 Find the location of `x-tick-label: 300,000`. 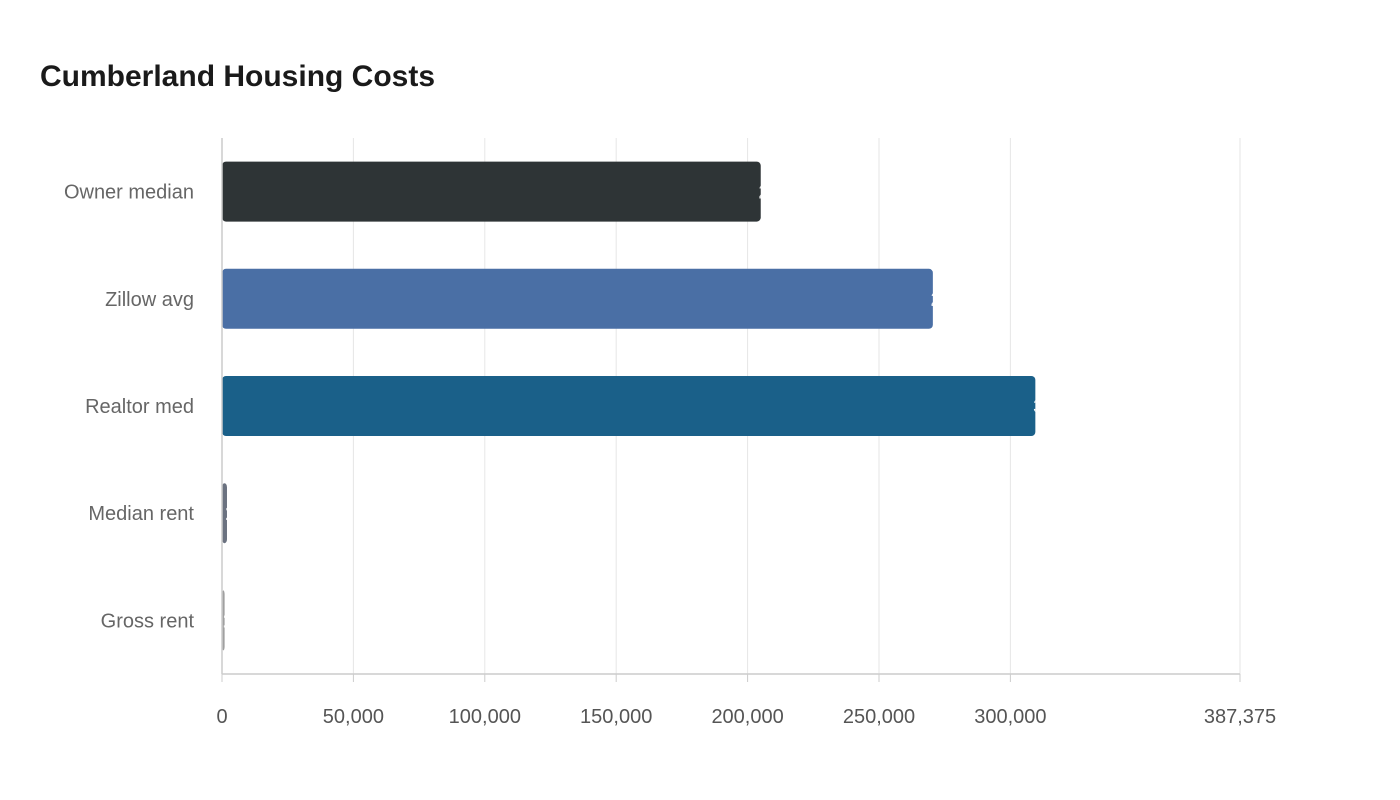

x-tick-label: 300,000 is located at coordinates (1010, 717).